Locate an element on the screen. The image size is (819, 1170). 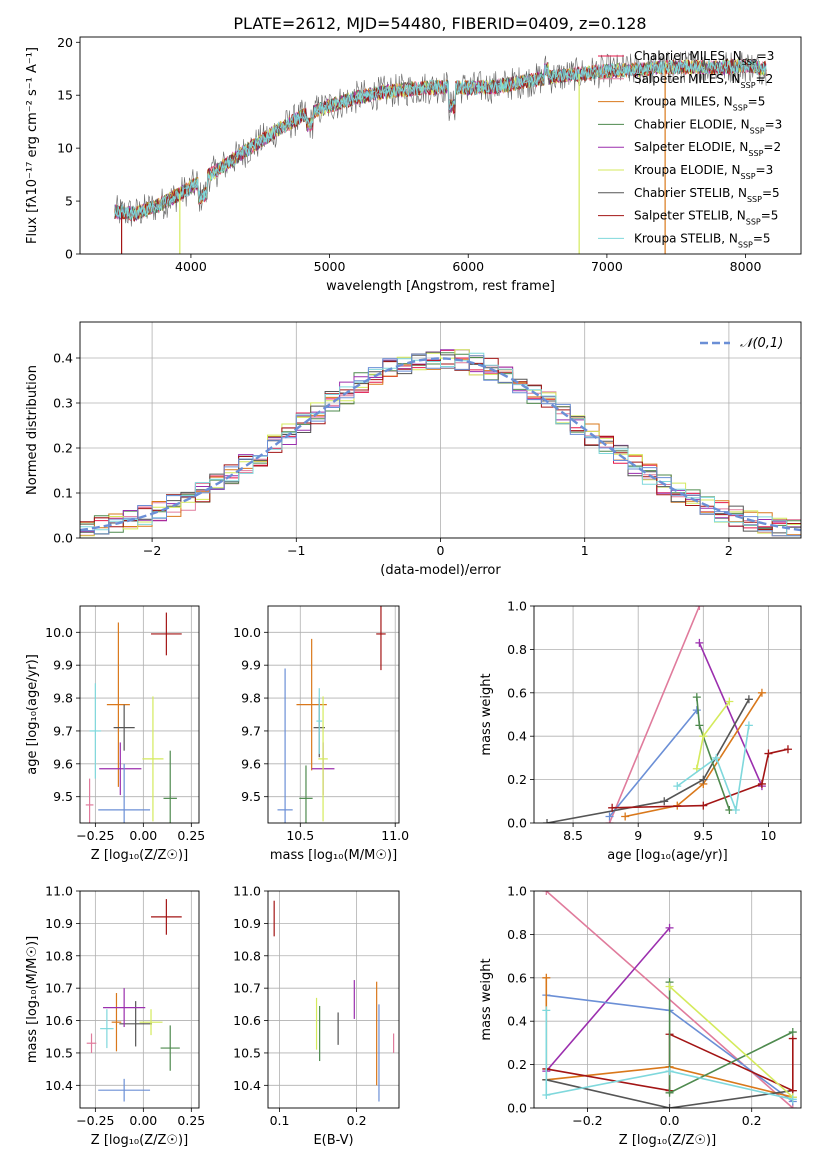
residuals-xtick-label: 0 is located at coordinates (441, 550).